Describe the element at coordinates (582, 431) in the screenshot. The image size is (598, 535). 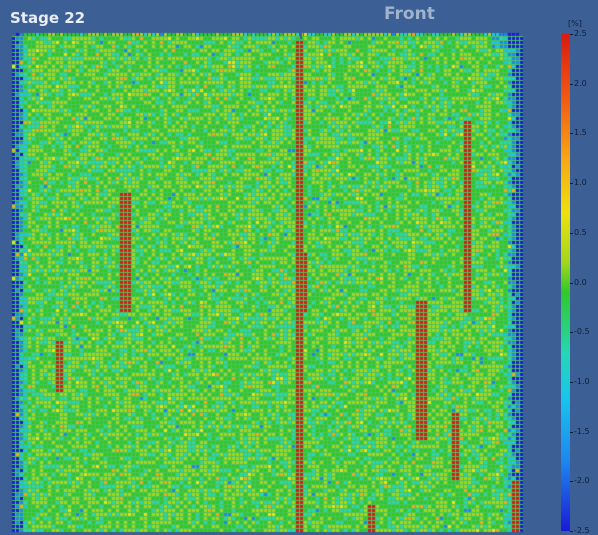
I see `scale-tick-label: -1.5` at that location.